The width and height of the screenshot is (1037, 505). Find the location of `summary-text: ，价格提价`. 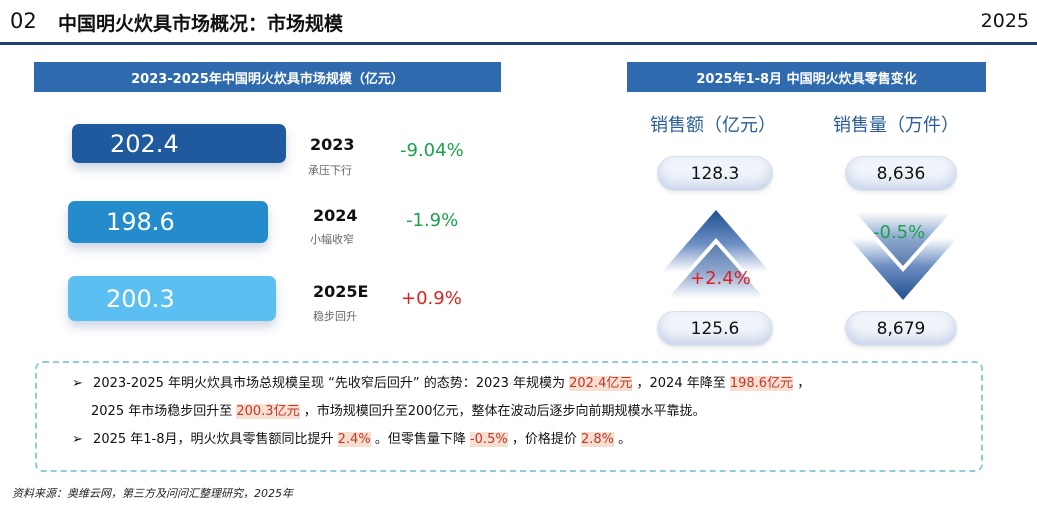

summary-text: ，价格提价 is located at coordinates (544, 439).